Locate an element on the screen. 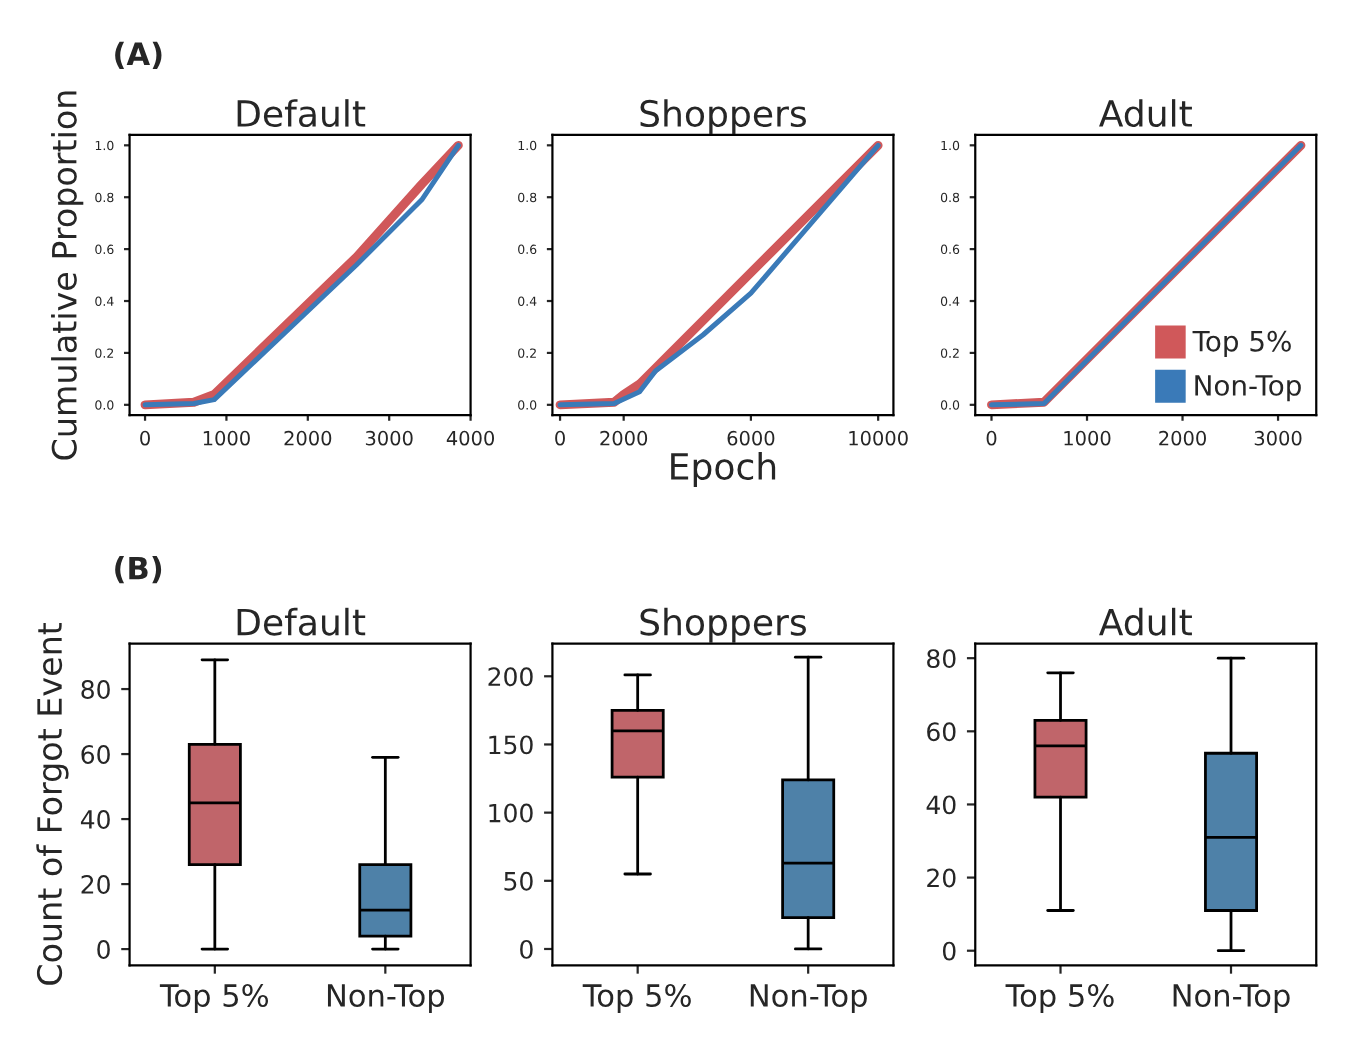 The width and height of the screenshot is (1364, 1038). y-tick-label: 200 is located at coordinates (510, 677).